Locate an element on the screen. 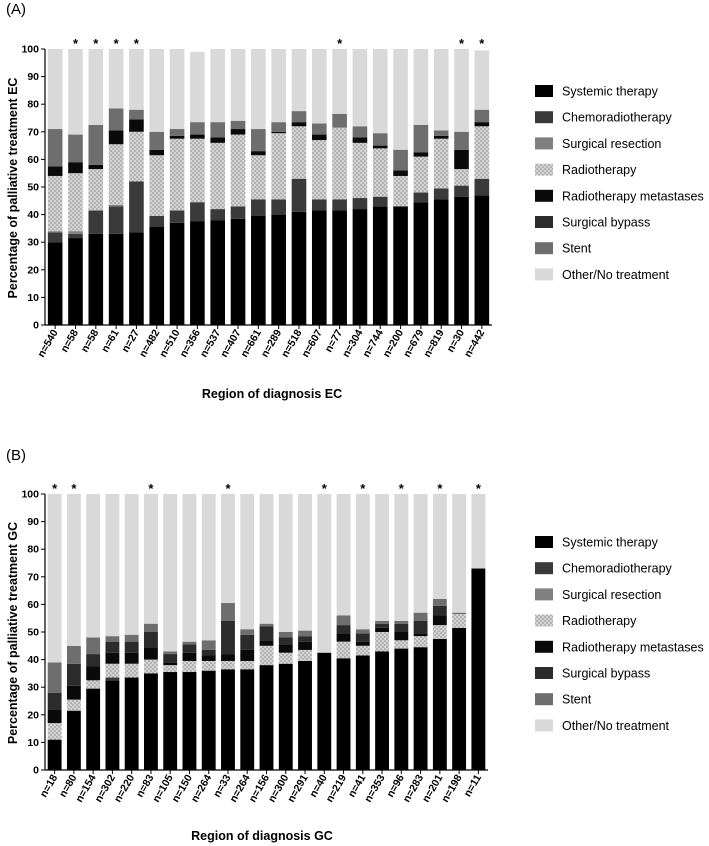  x-category-label: n=61 is located at coordinates (110, 340).